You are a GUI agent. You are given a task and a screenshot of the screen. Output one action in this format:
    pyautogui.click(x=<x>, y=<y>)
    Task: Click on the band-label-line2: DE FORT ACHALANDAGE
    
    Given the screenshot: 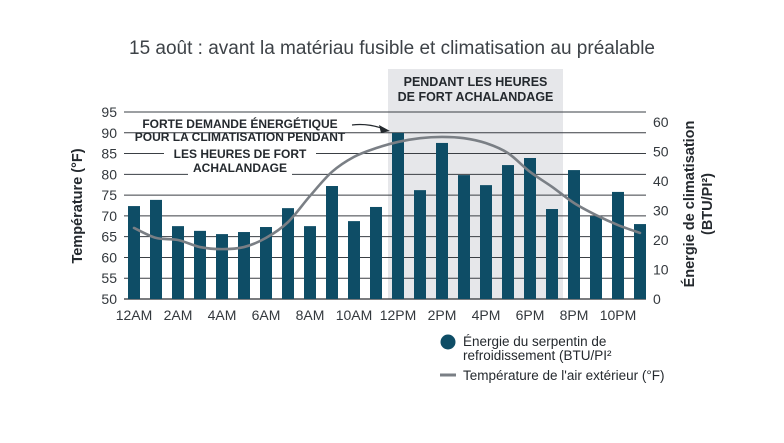 What is the action you would take?
    pyautogui.click(x=476, y=97)
    